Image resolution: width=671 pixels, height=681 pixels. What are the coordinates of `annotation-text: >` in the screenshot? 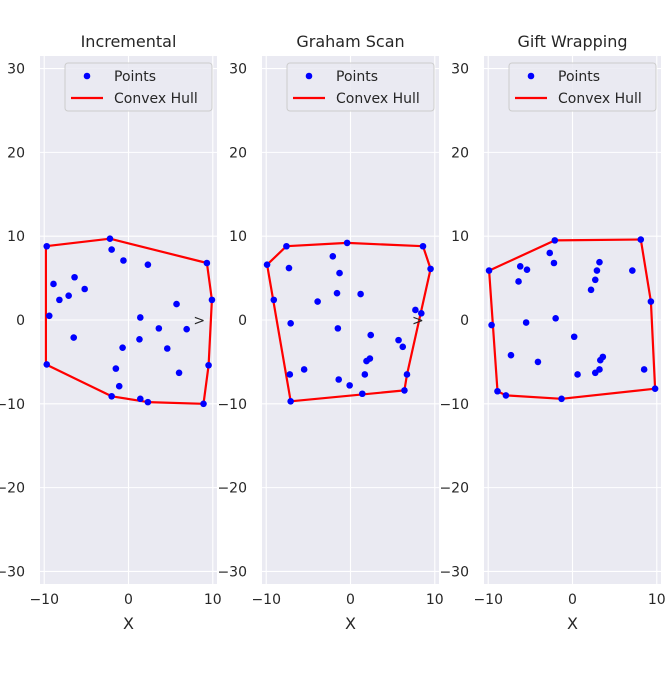 It's located at (199, 321).